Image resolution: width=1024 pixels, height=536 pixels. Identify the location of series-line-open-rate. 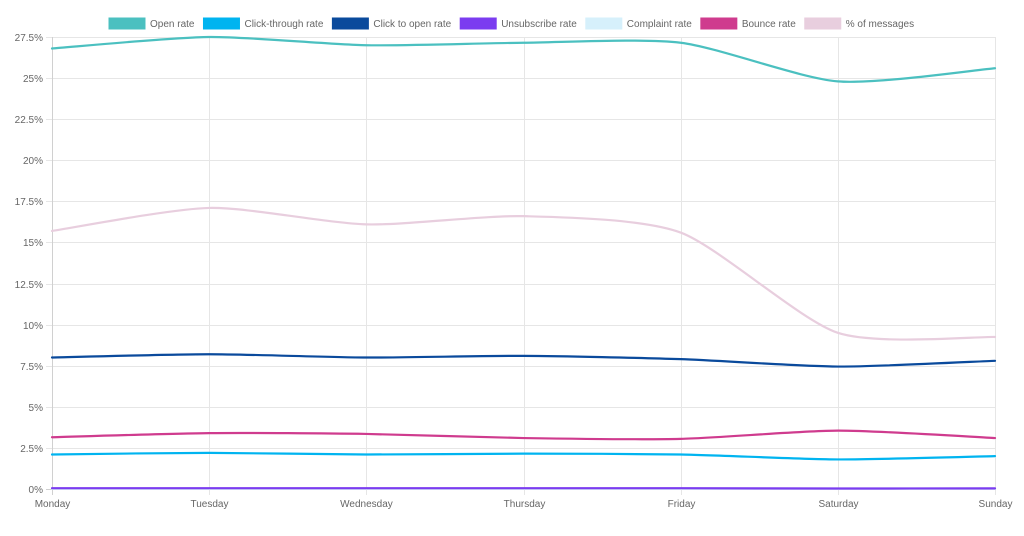
(523, 59).